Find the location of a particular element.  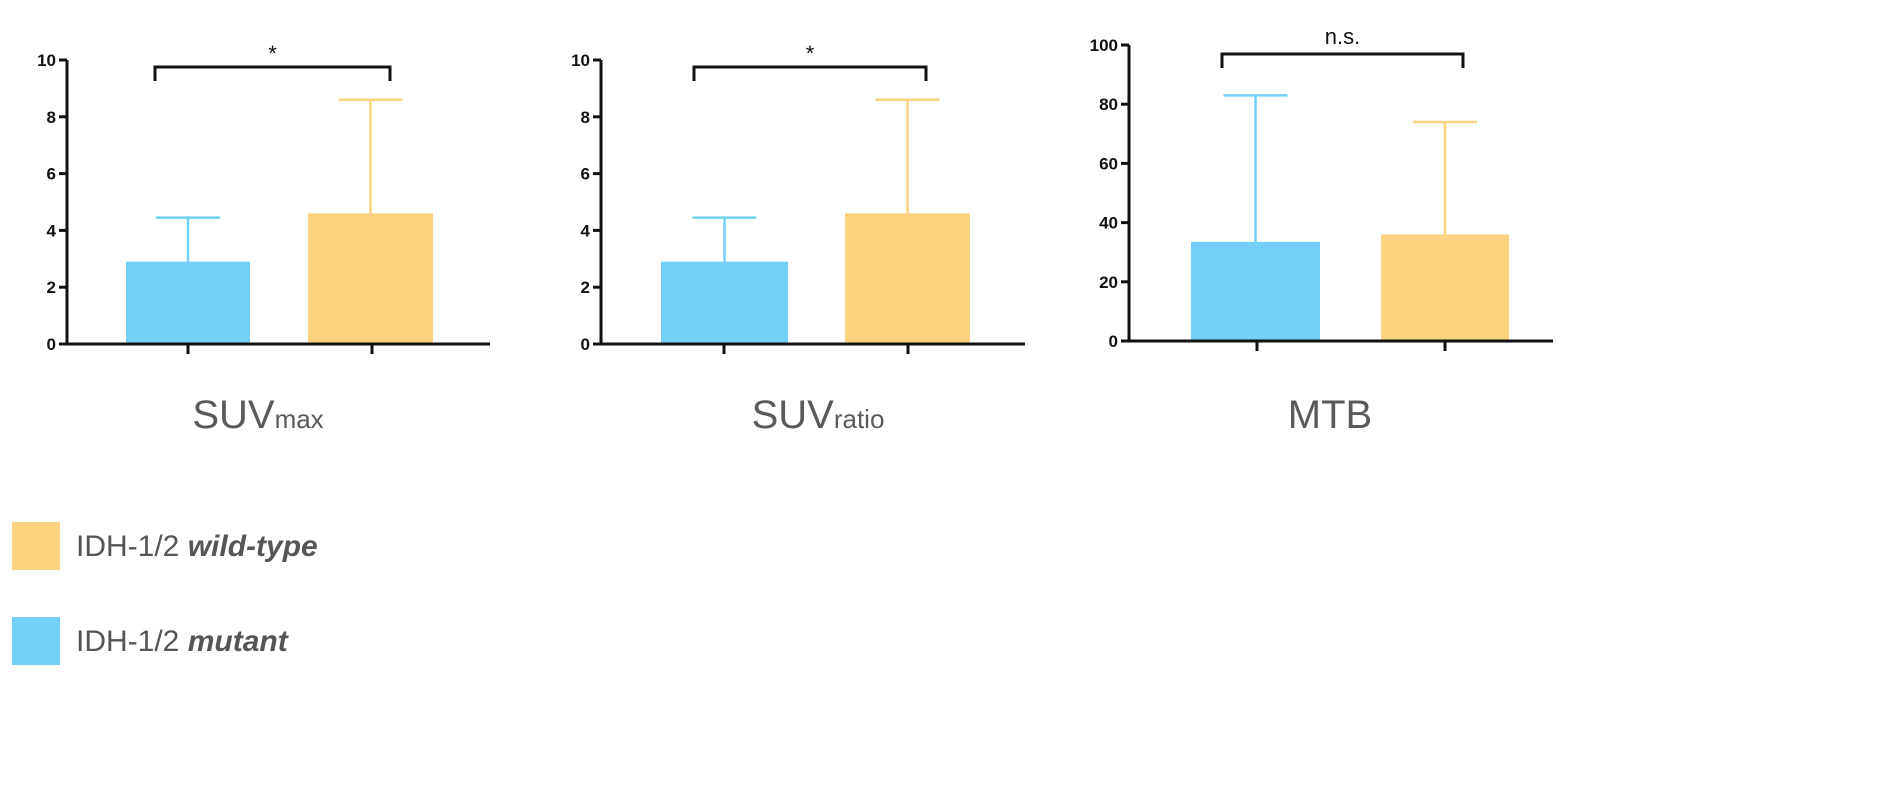

chart-panel-3: 0 20 40 60 80 100 n.s. MTB is located at coordinates (1321, 230).